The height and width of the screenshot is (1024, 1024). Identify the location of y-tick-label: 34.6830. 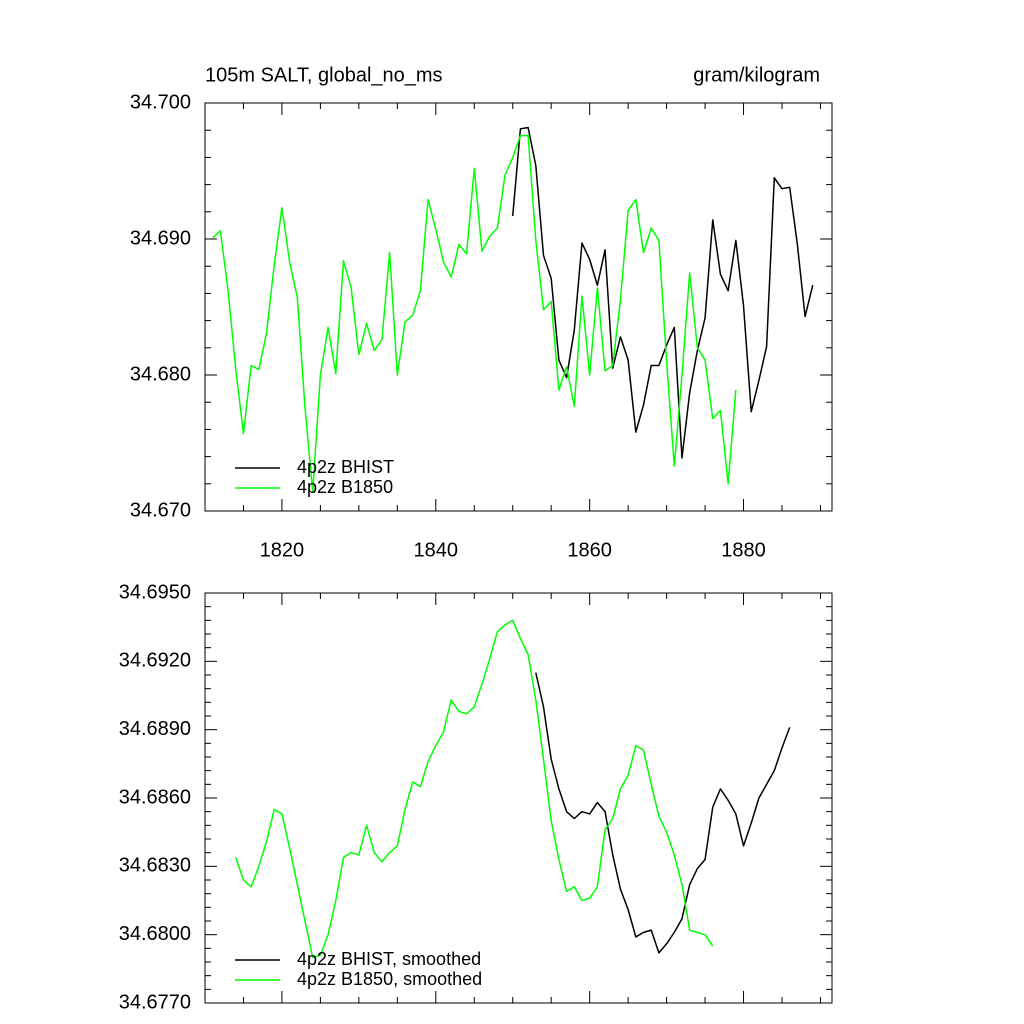
(155, 866).